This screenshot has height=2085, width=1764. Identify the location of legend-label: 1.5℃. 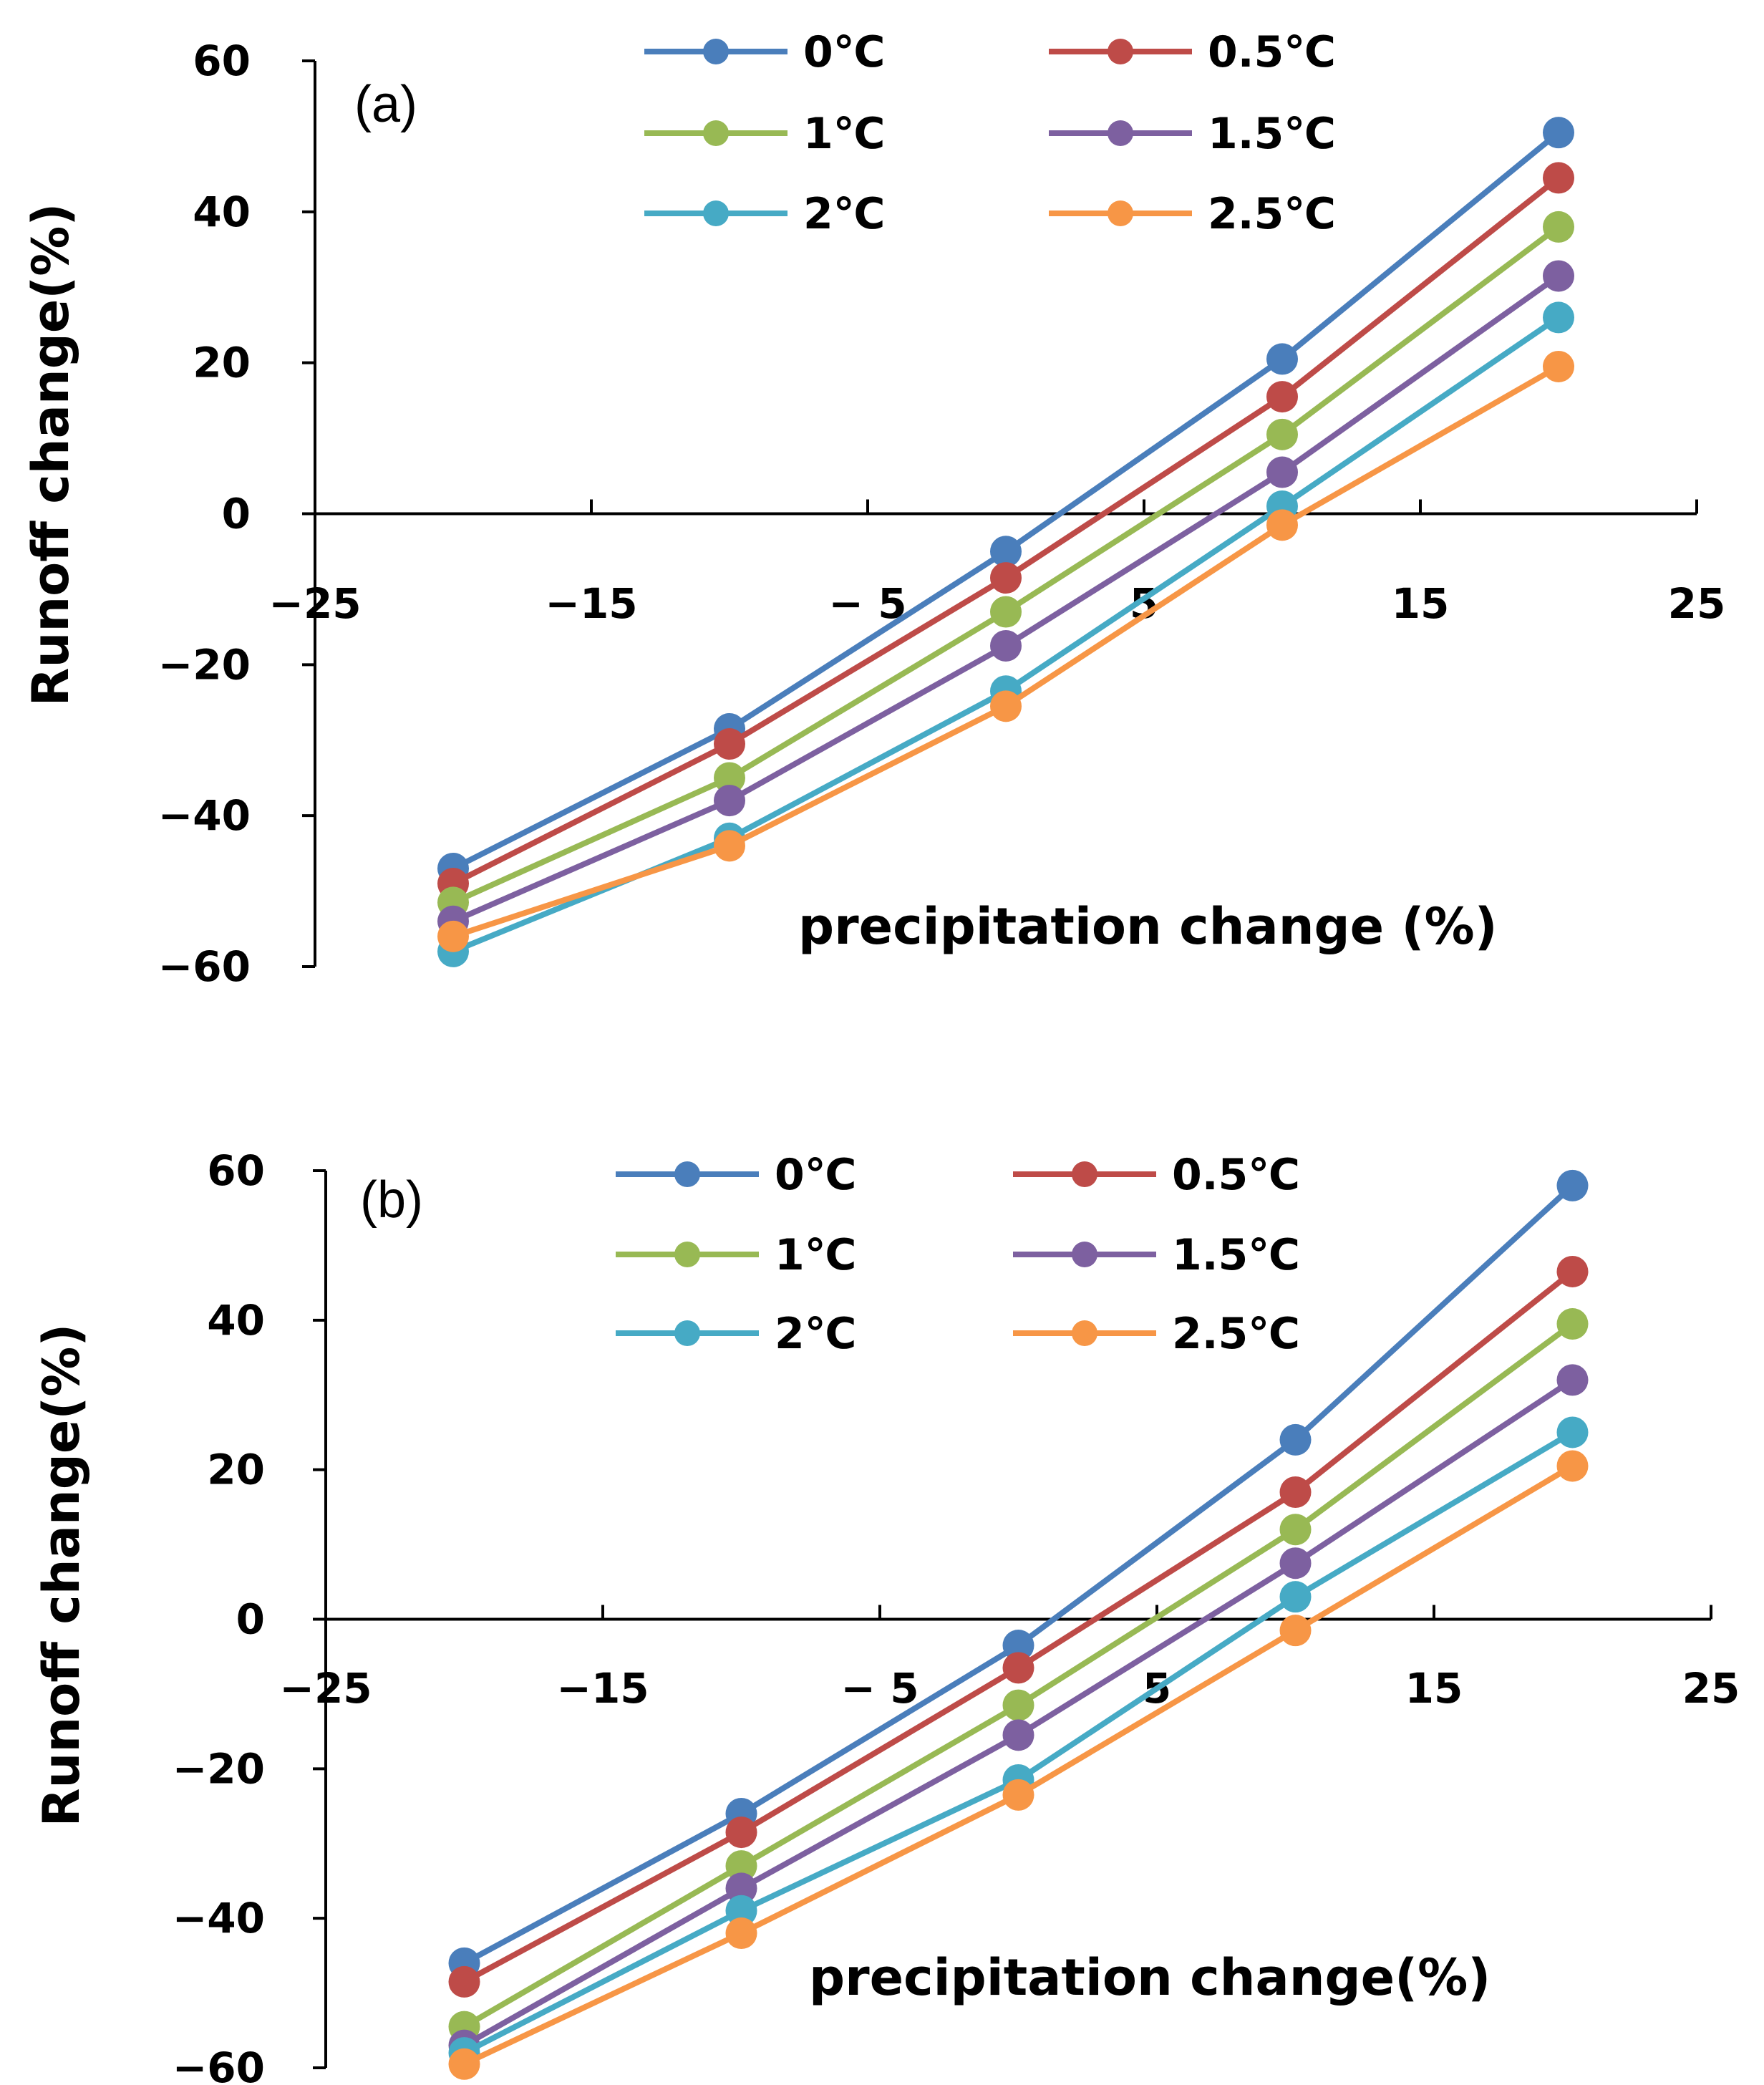
(1236, 1255).